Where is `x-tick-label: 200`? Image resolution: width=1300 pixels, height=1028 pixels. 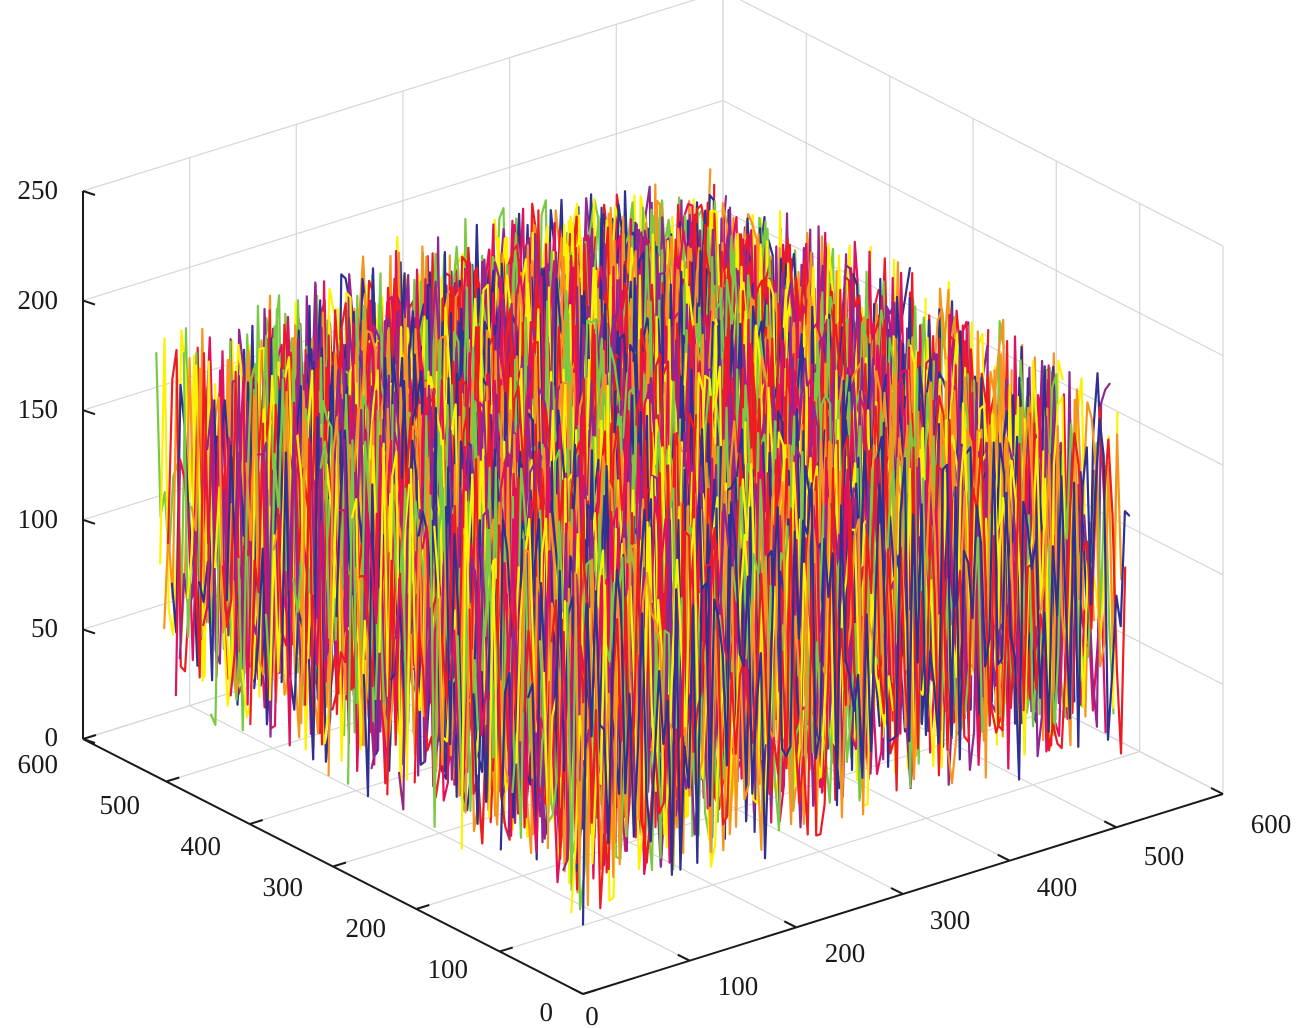
x-tick-label: 200 is located at coordinates (845, 953).